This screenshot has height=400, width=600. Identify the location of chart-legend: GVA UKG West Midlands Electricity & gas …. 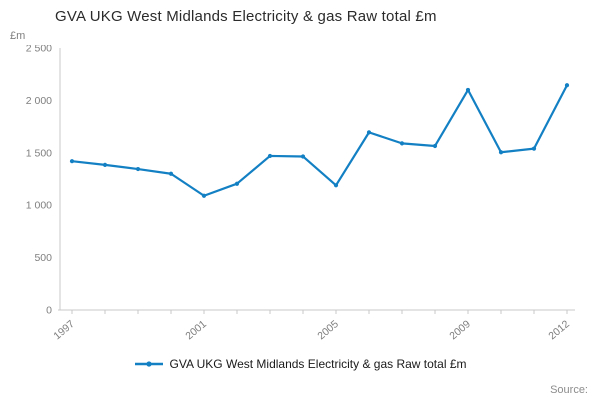
(300, 364).